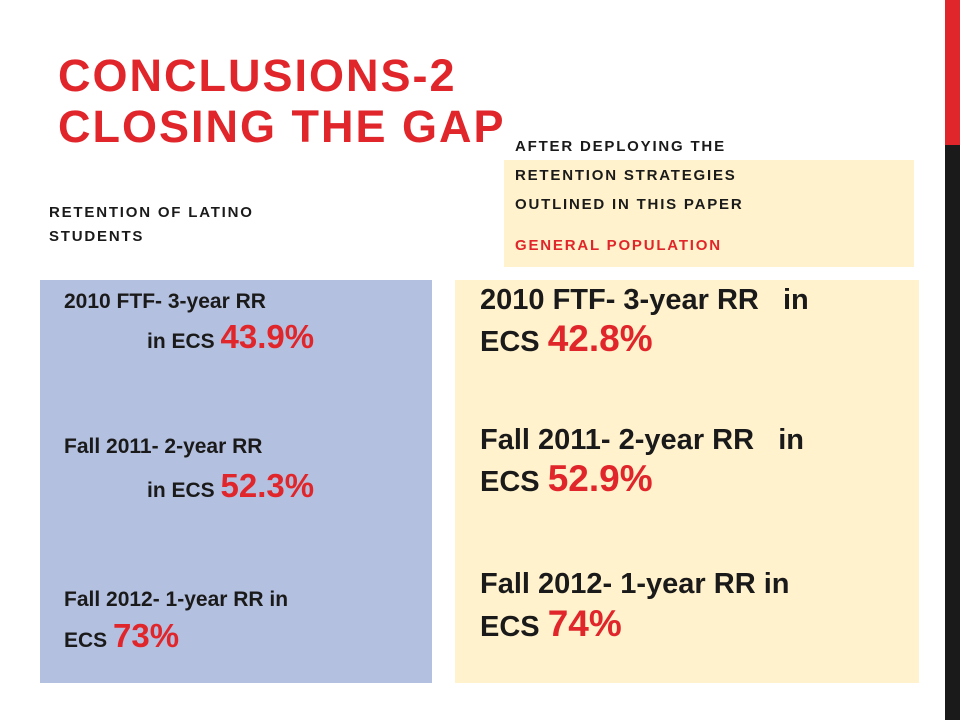  What do you see at coordinates (644, 300) in the screenshot?
I see `right-item-1-line-1: 2010 FTF- 3-year RR in` at bounding box center [644, 300].